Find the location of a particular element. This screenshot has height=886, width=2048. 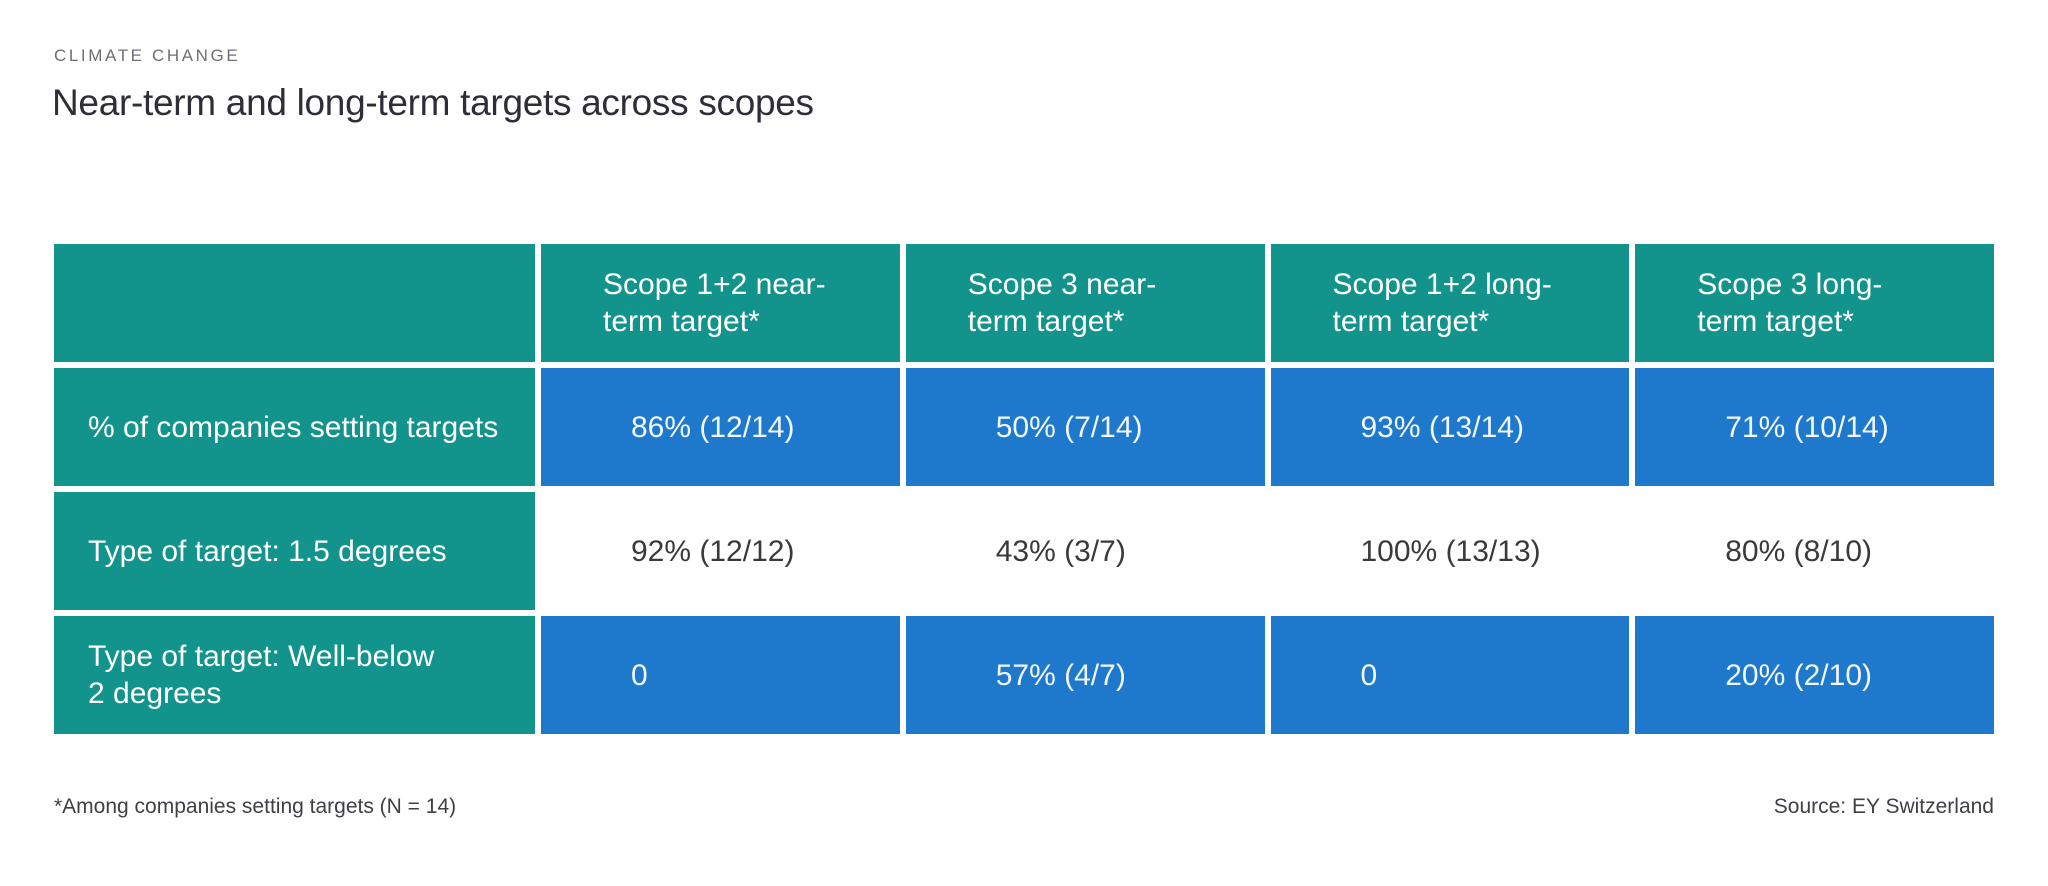

value-cell: 43% (3/7) is located at coordinates (1085, 551).